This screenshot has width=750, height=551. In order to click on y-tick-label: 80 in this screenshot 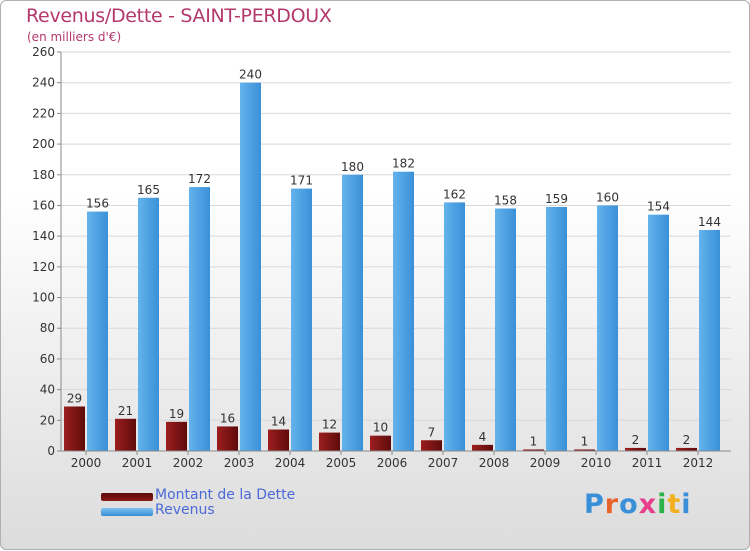, I will do `click(47, 328)`.